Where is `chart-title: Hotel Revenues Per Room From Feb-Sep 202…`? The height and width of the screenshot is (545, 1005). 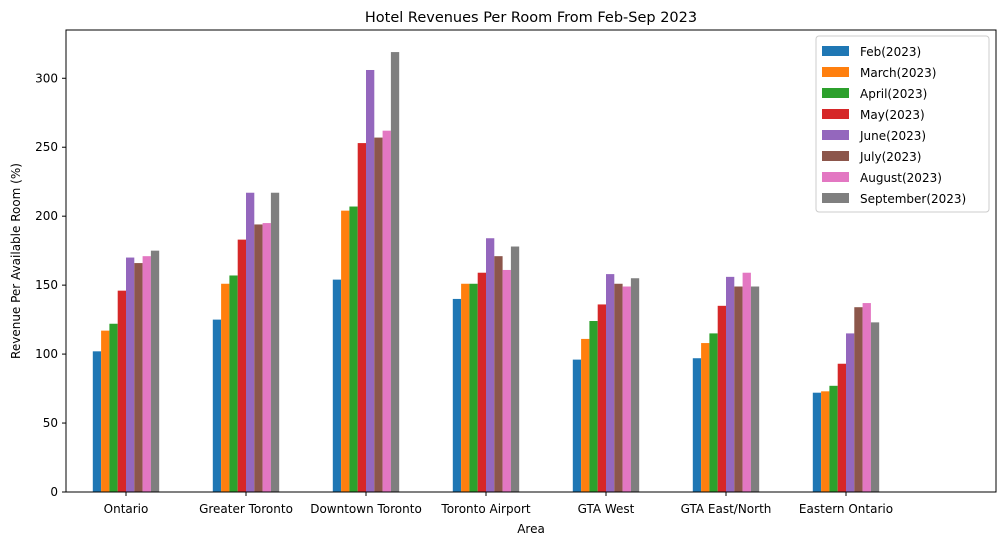 chart-title: Hotel Revenues Per Room From Feb-Sep 202… is located at coordinates (531, 18).